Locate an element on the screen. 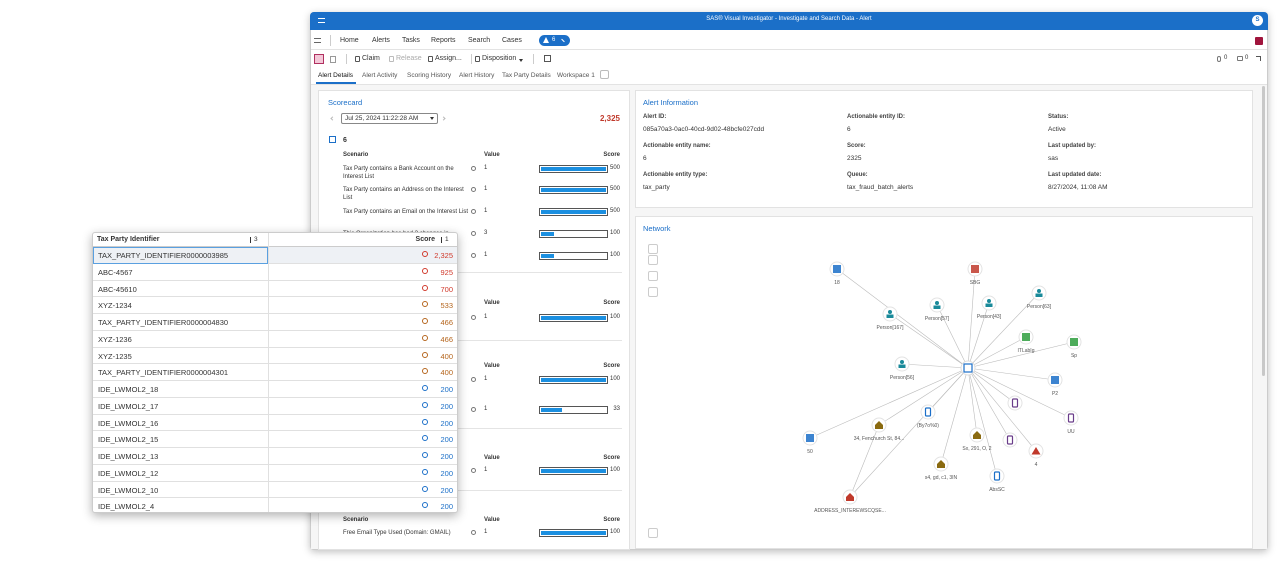  column-header: Score is located at coordinates (611, 458).